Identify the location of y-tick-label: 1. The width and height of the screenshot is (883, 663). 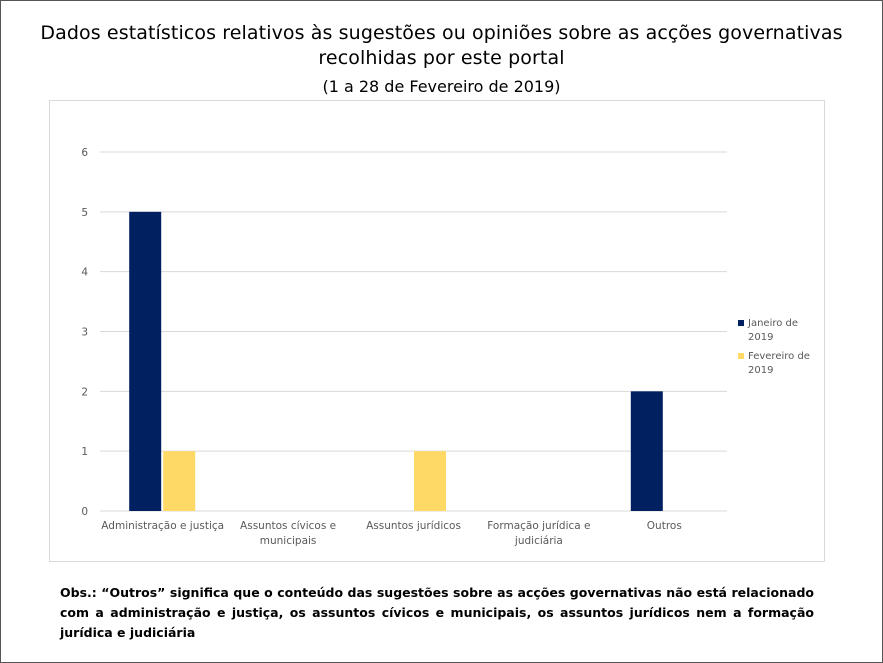
(84, 452).